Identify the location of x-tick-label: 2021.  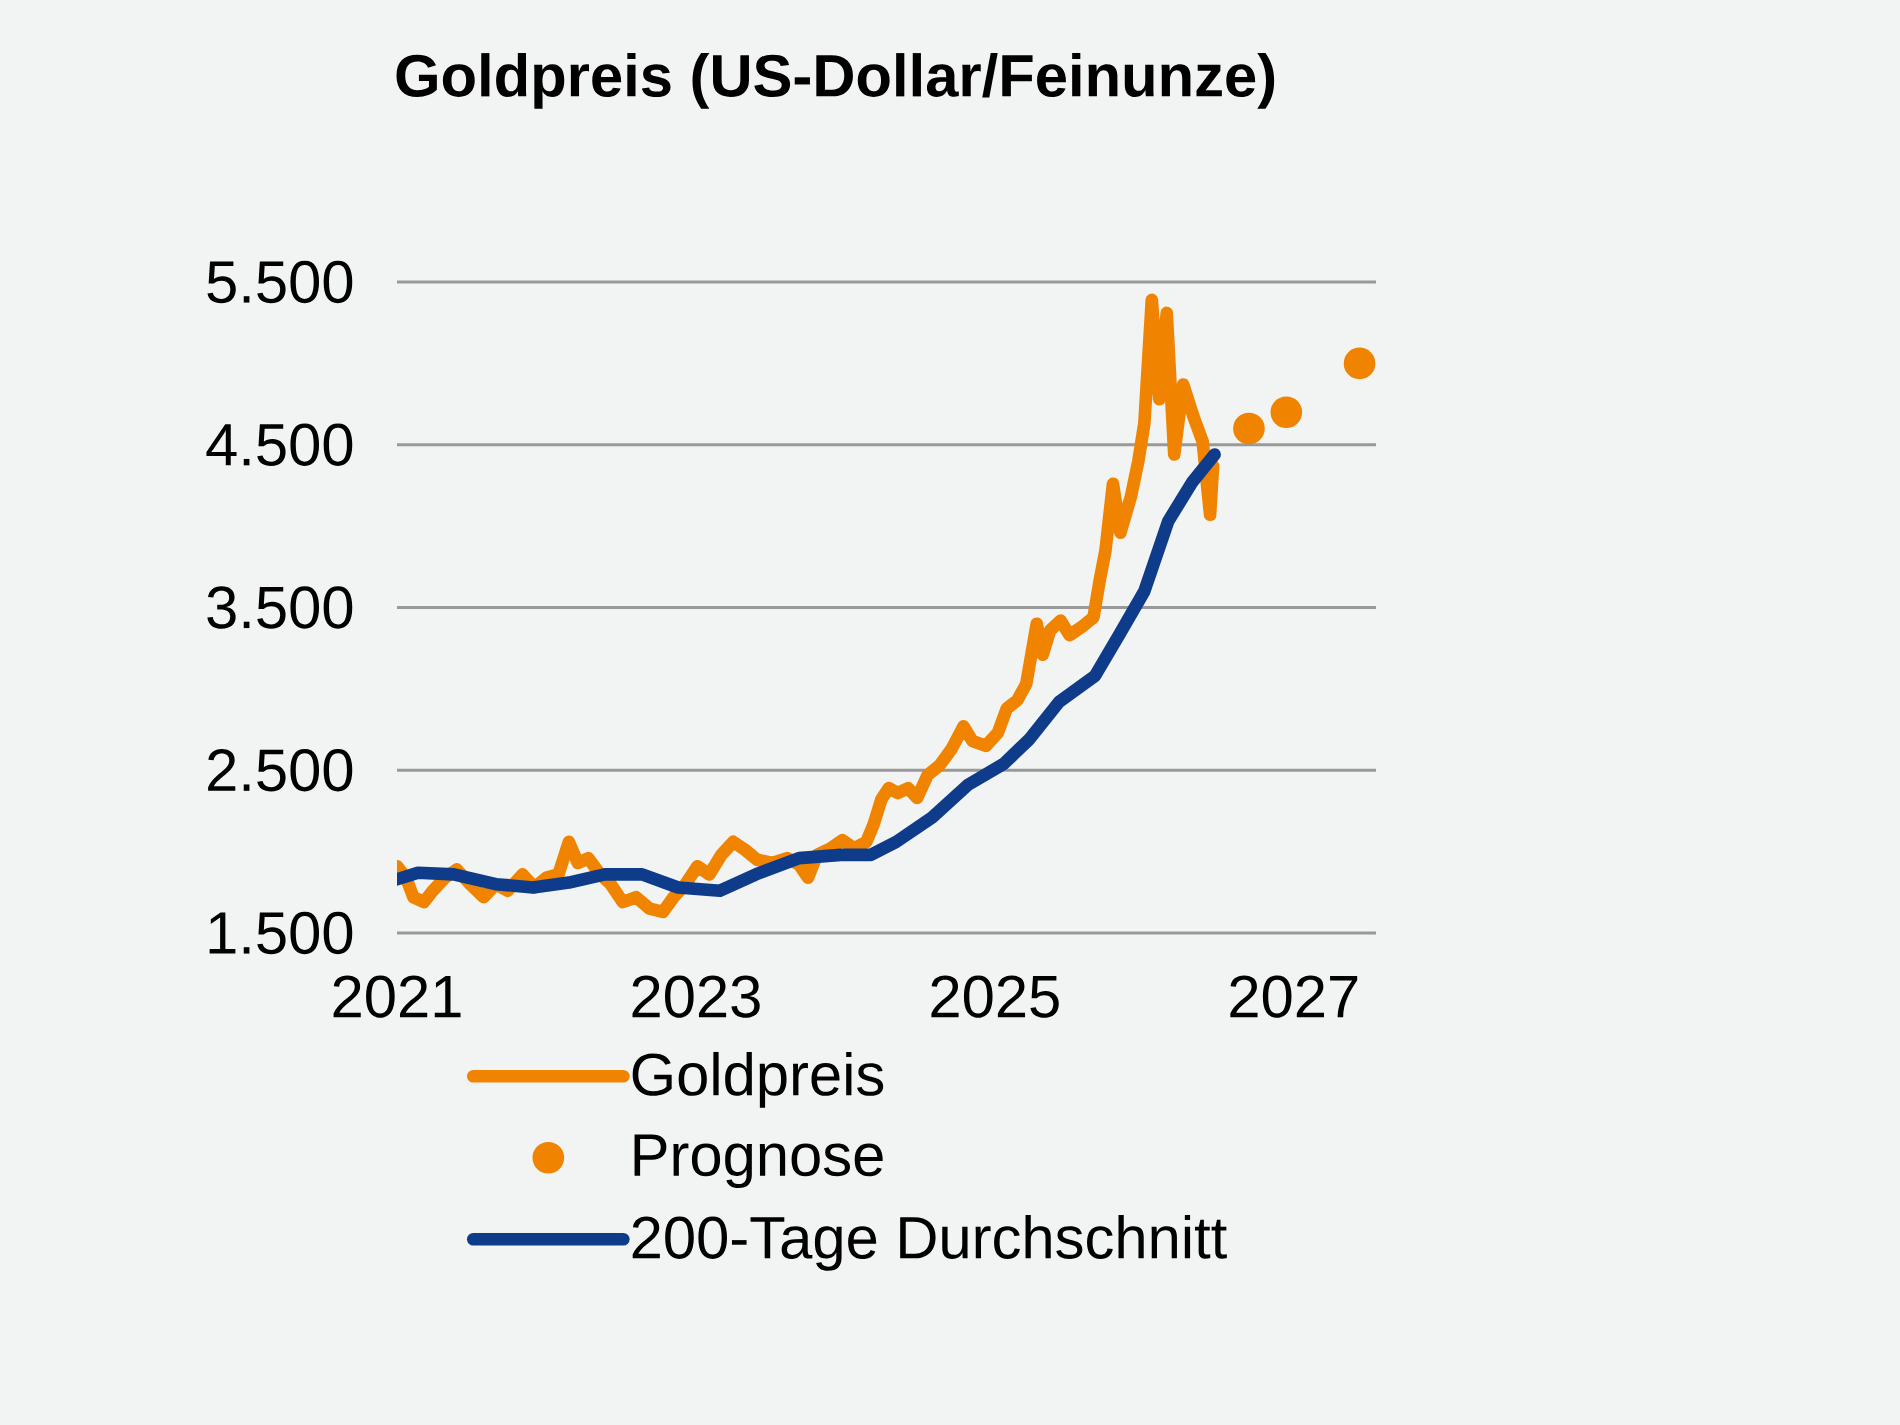
(397, 996).